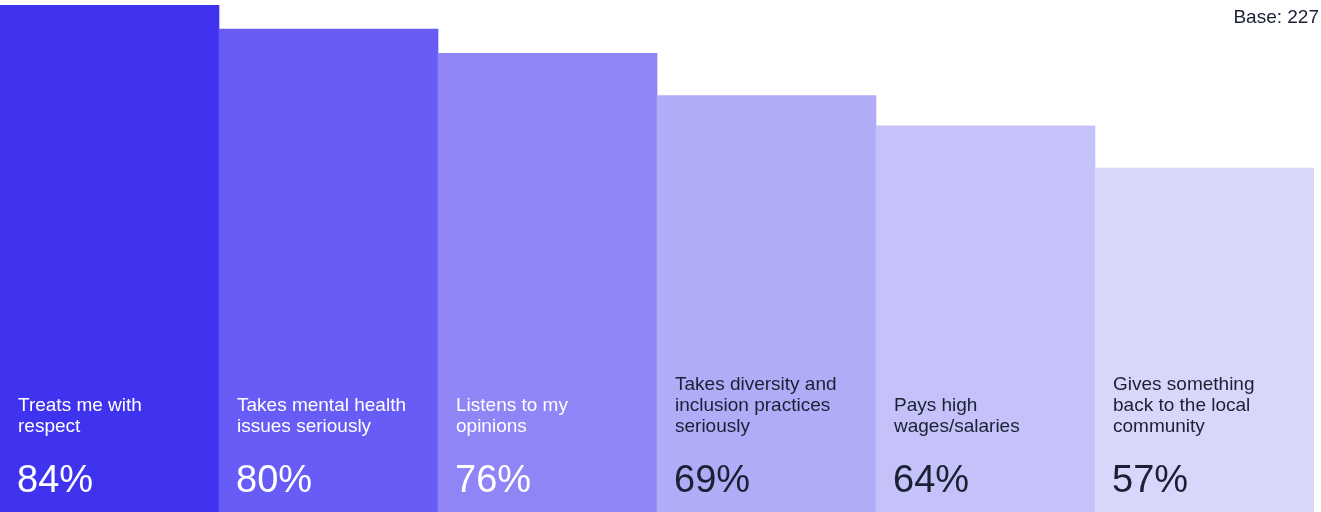  Describe the element at coordinates (512, 415) in the screenshot. I see `x-tick-label: Listens to my opinions` at that location.